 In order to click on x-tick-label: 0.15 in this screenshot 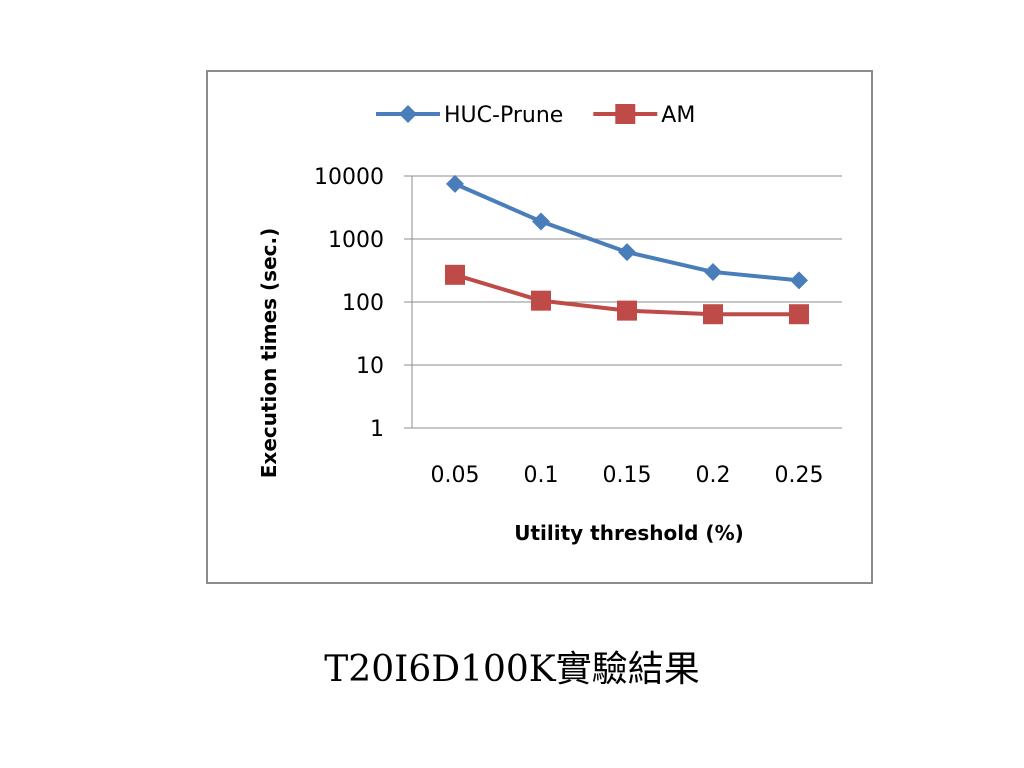, I will do `click(627, 475)`.